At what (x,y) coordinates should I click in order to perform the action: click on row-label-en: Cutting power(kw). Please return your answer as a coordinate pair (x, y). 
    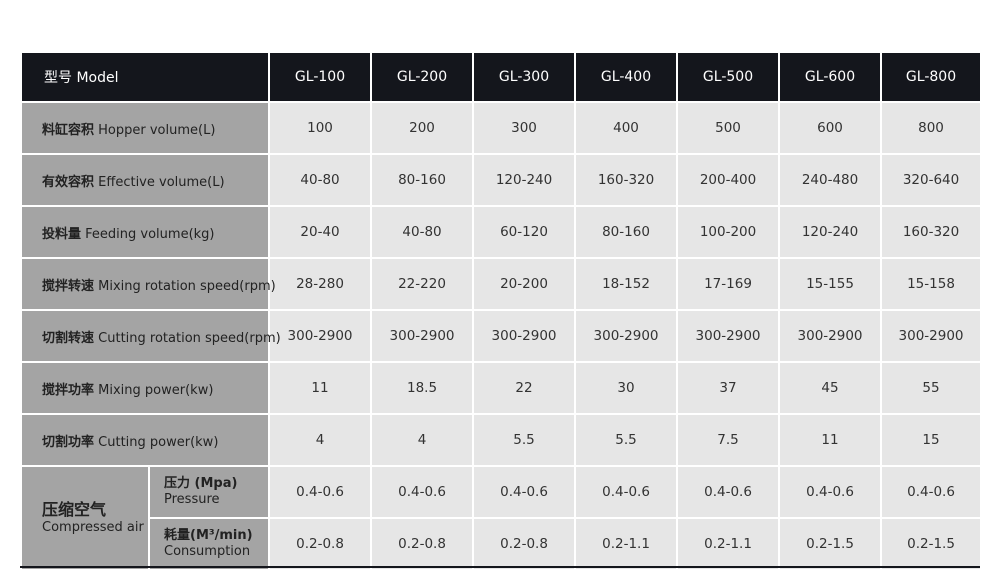
    Looking at the image, I should click on (158, 442).